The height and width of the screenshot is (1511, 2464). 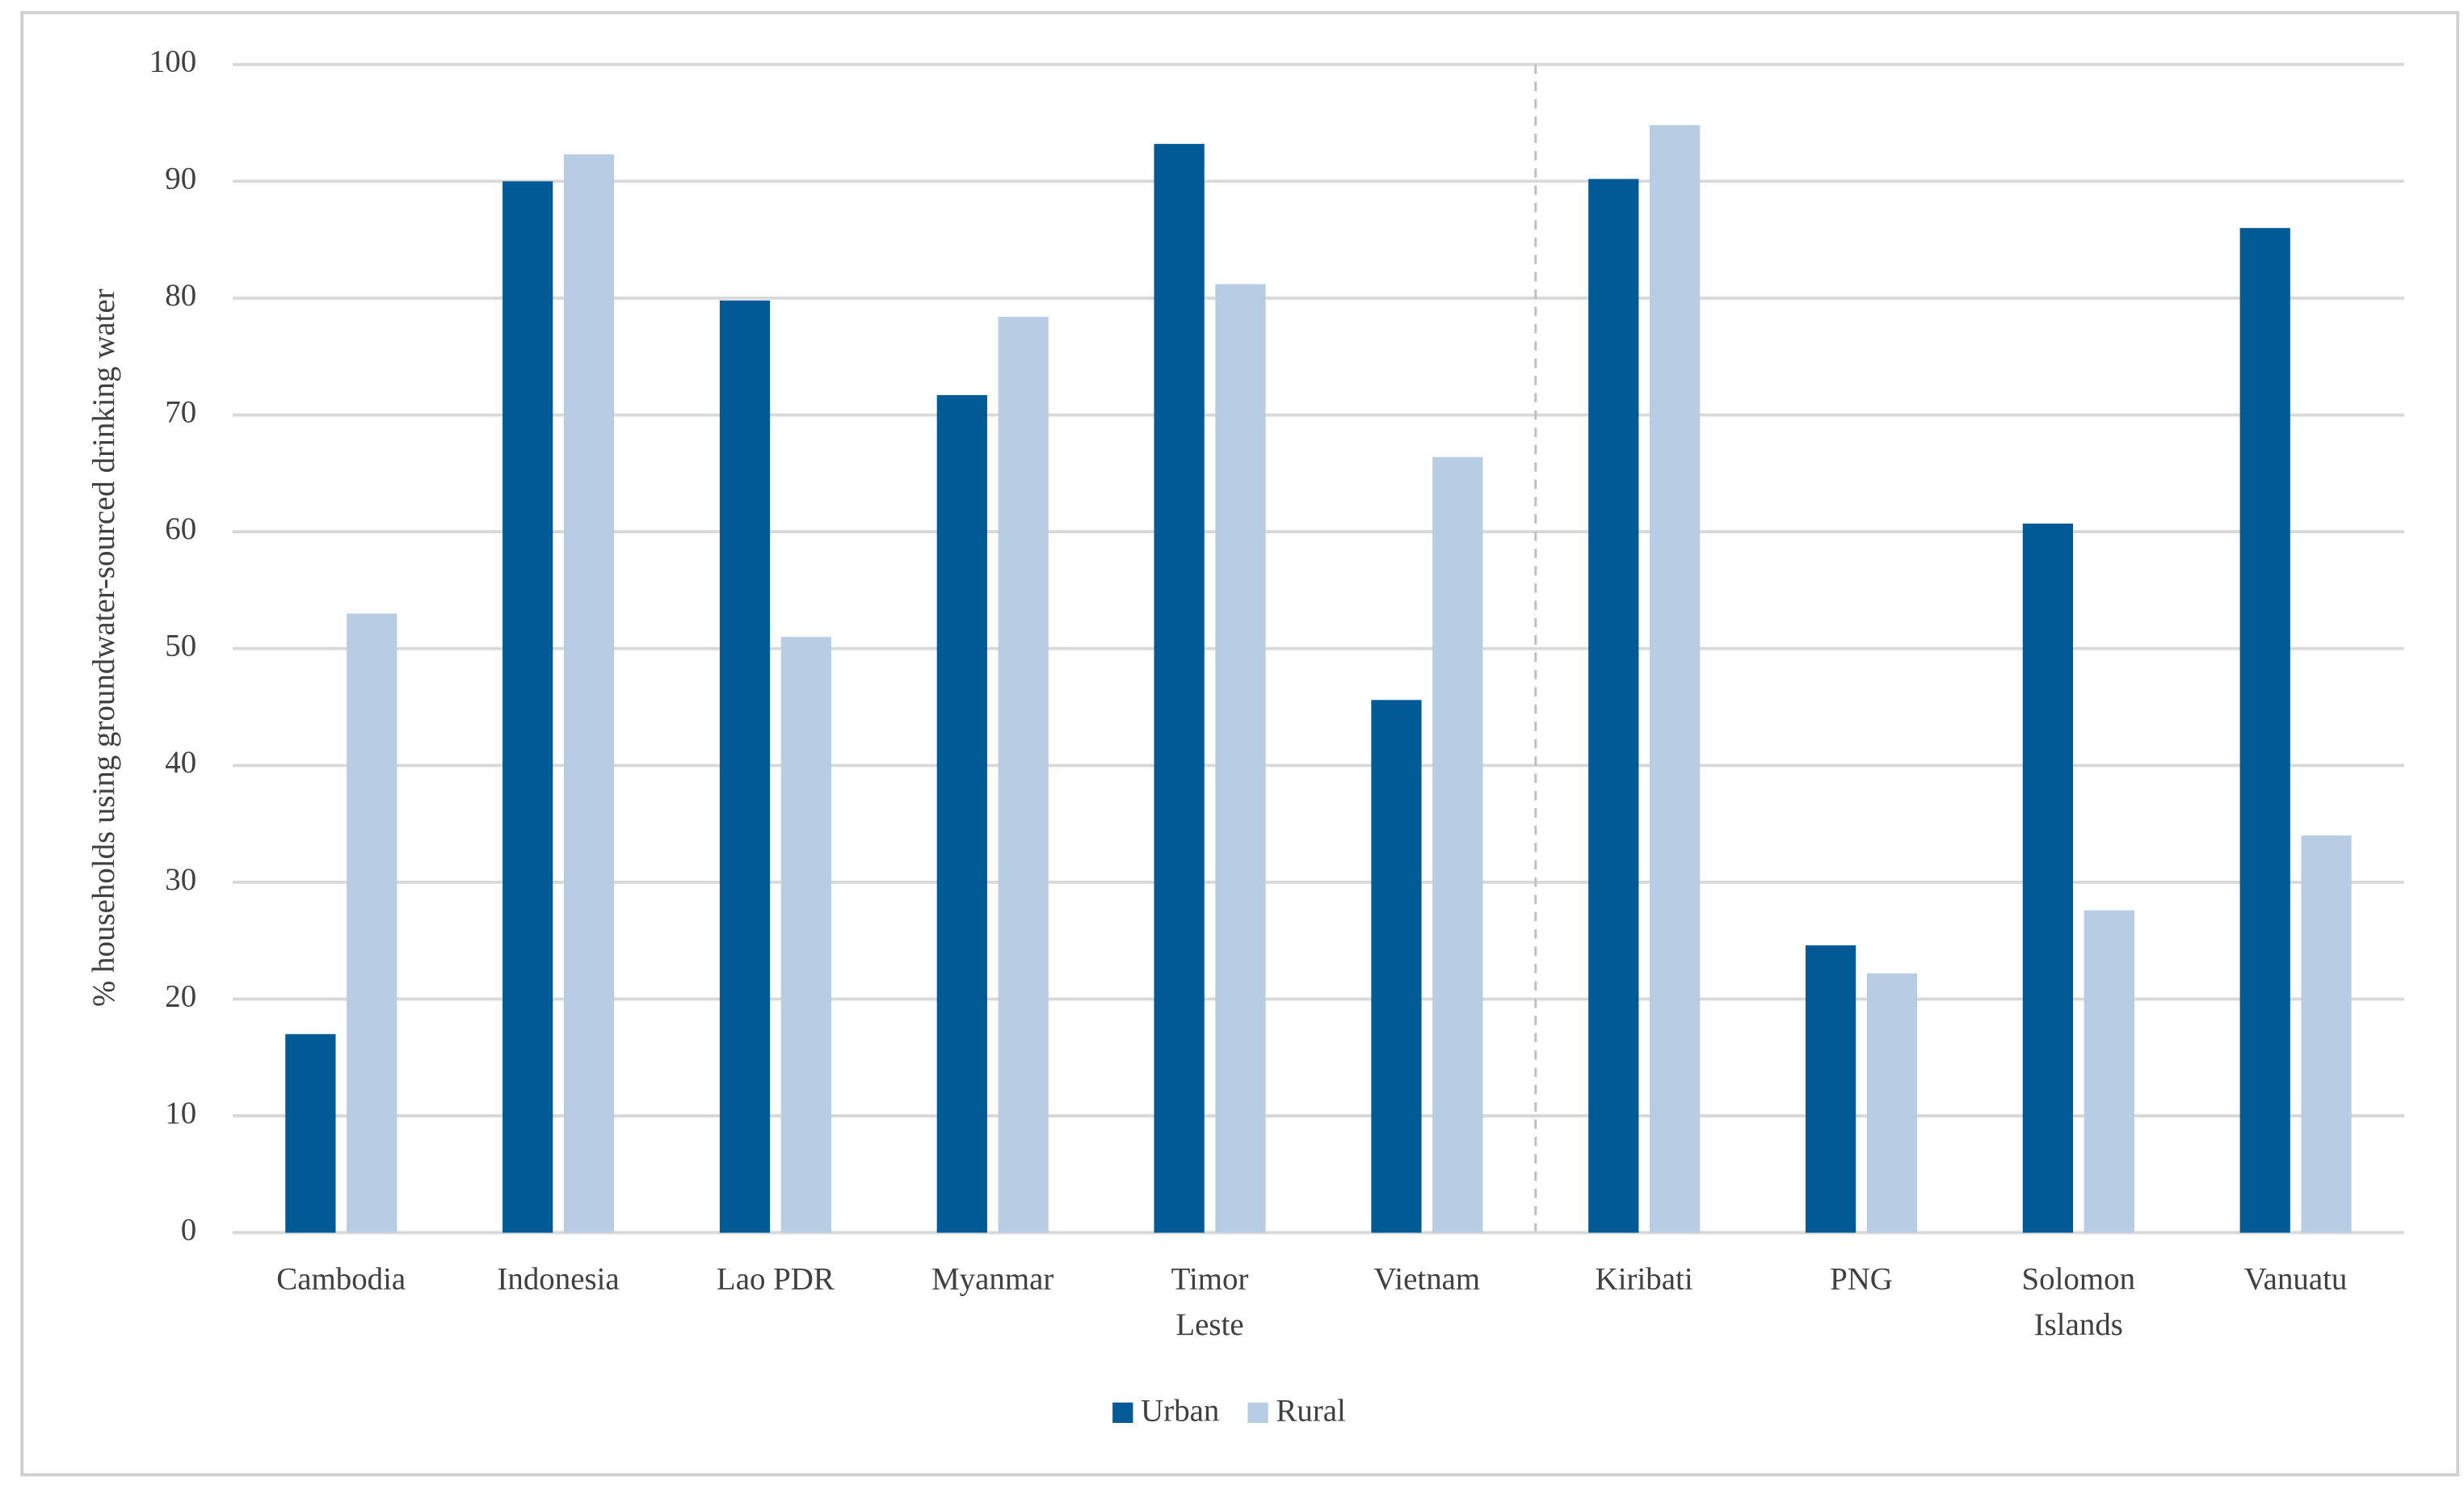 What do you see at coordinates (180, 1113) in the screenshot?
I see `y-tick-label: 10` at bounding box center [180, 1113].